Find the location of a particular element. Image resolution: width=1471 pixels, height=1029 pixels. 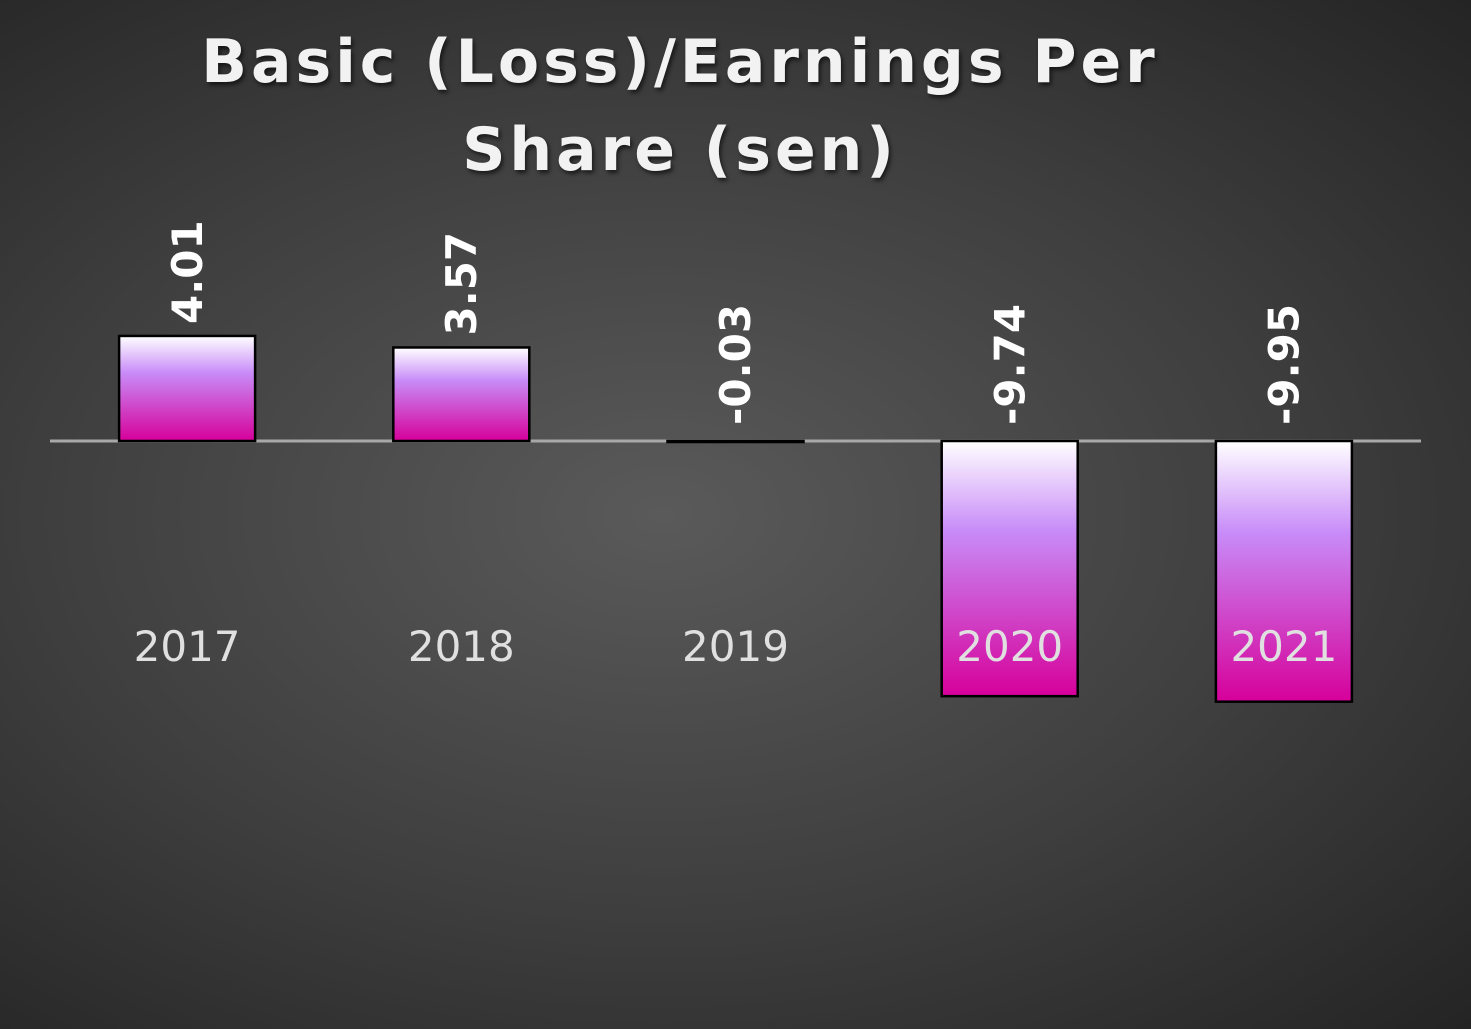

data-label: -9.95 is located at coordinates (1284, 364).